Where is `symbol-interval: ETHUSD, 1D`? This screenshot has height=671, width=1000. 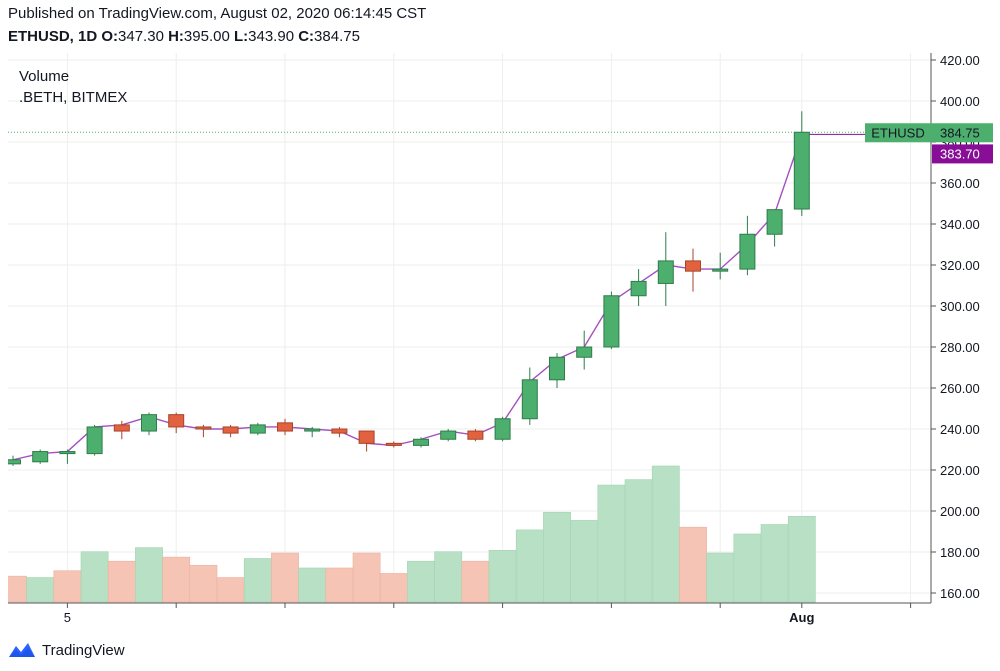 symbol-interval: ETHUSD, 1D is located at coordinates (53, 36).